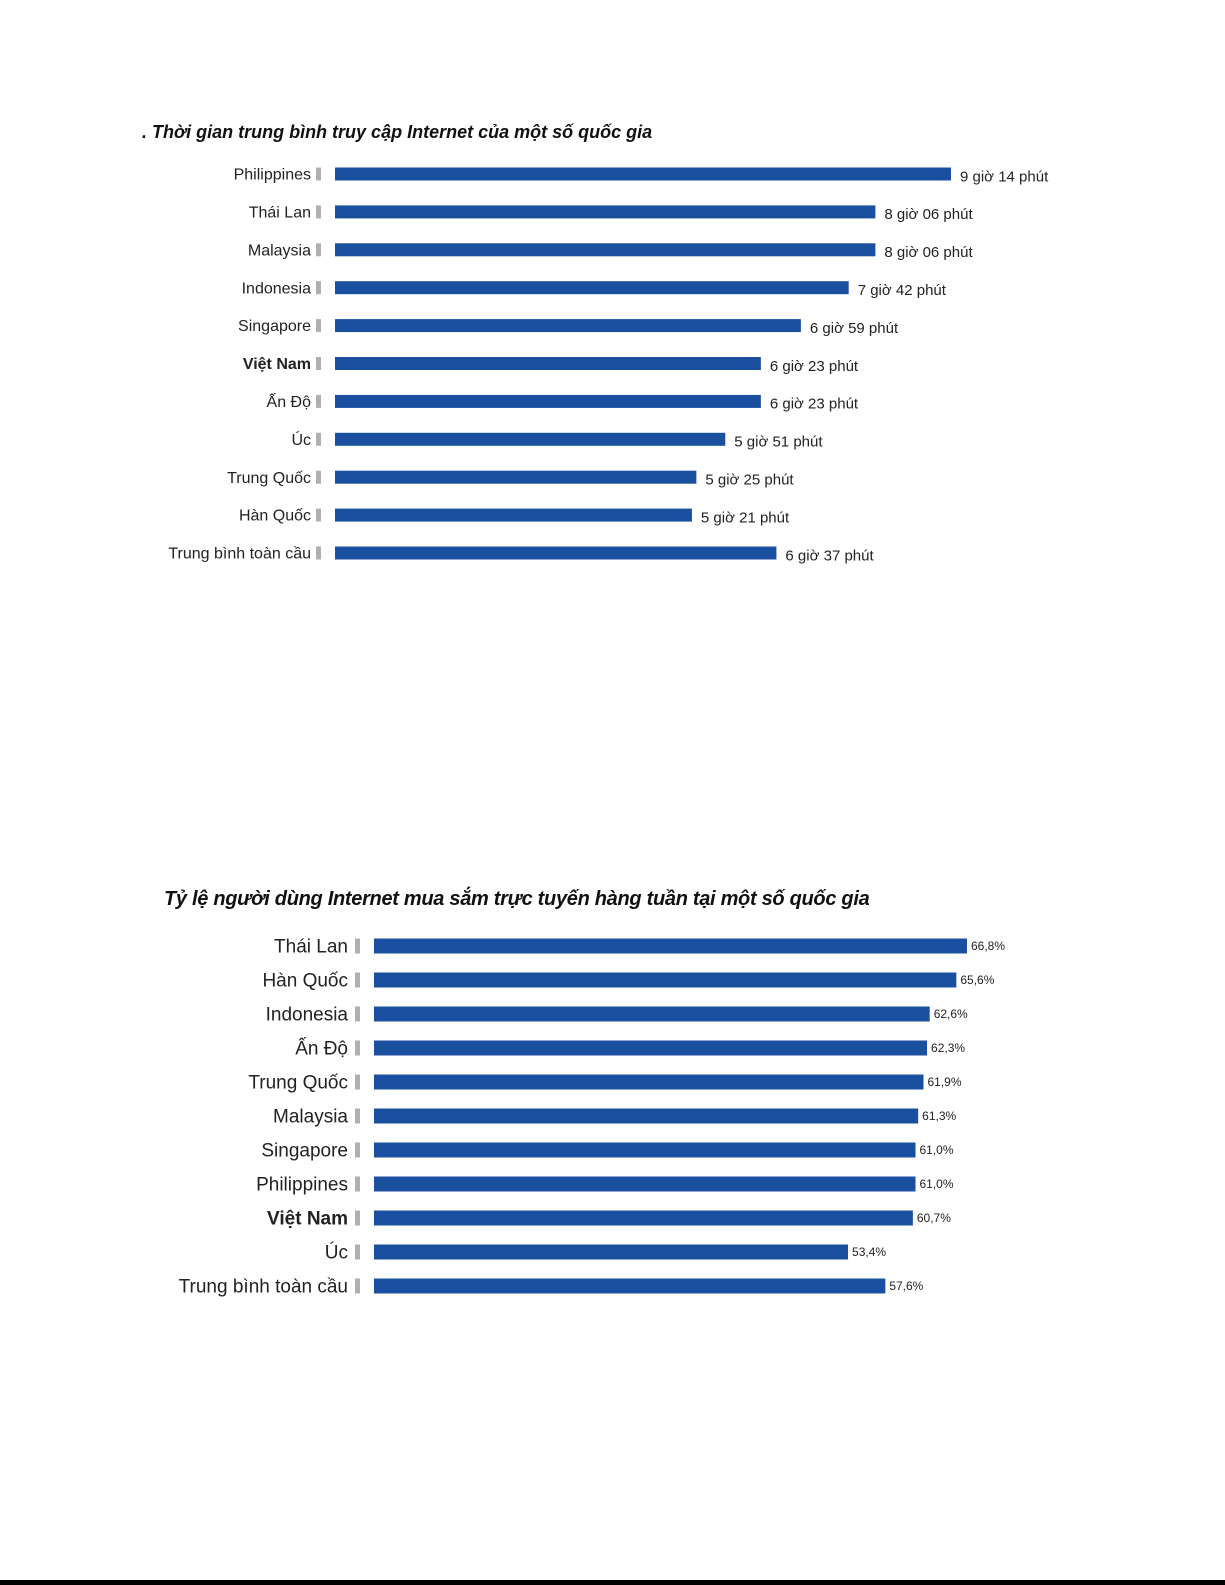 This screenshot has width=1225, height=1585. What do you see at coordinates (749, 479) in the screenshot?
I see `value-label: 5 giờ 25 phút` at bounding box center [749, 479].